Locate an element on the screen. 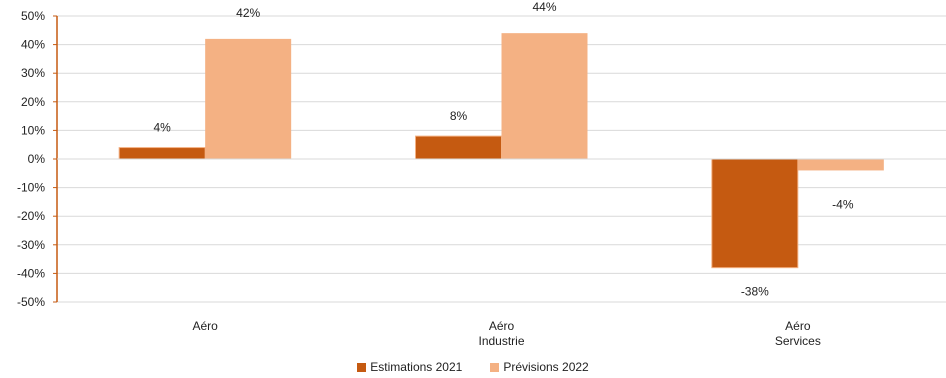 This screenshot has width=946, height=378. data-label-series-0-cat-2: -38% is located at coordinates (755, 292).